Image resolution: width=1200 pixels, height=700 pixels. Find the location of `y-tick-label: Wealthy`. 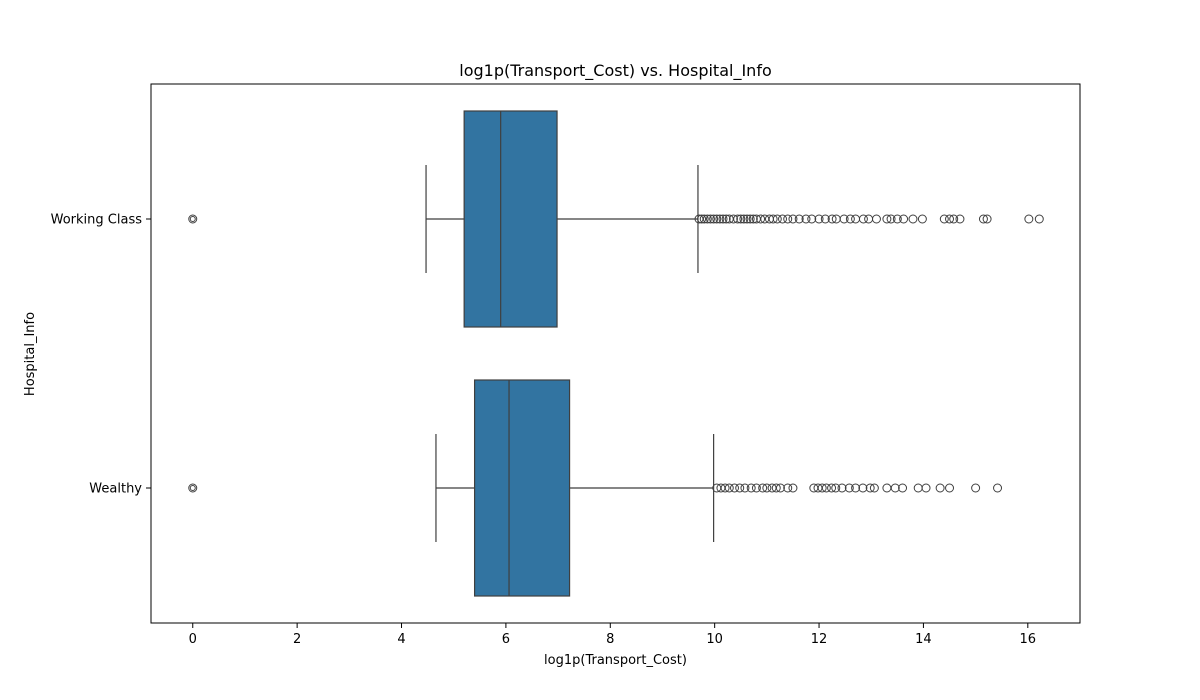

y-tick-label: Wealthy is located at coordinates (115, 489).